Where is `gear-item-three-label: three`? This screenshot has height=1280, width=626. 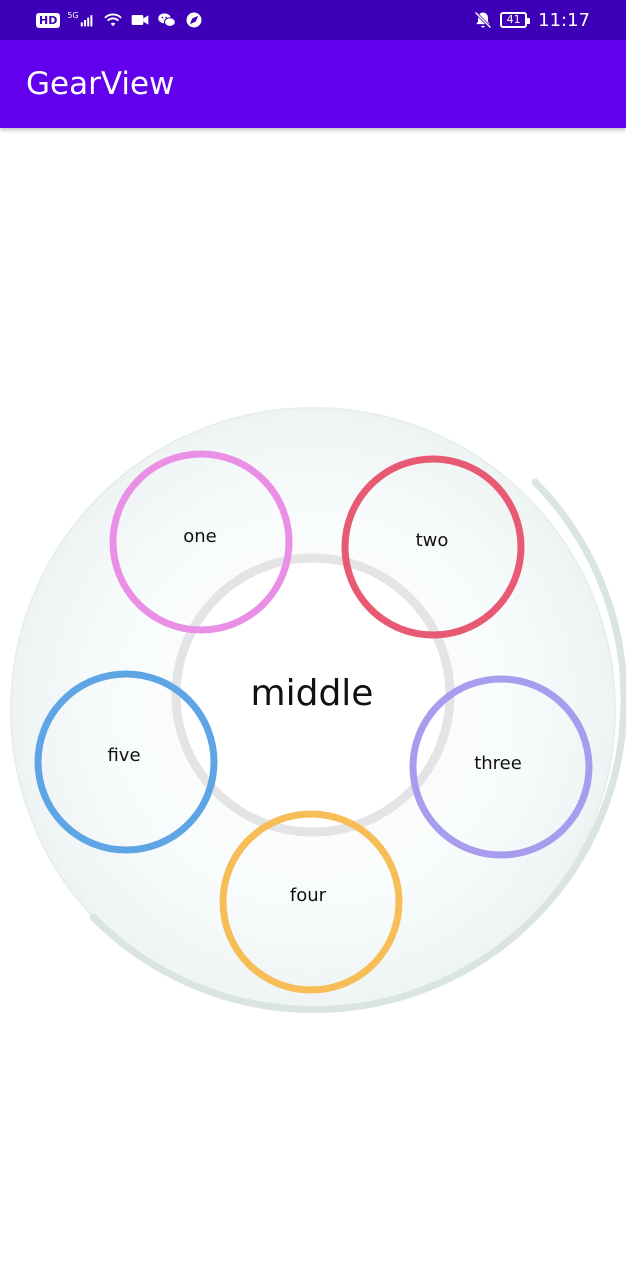
gear-item-three-label: three is located at coordinates (498, 763).